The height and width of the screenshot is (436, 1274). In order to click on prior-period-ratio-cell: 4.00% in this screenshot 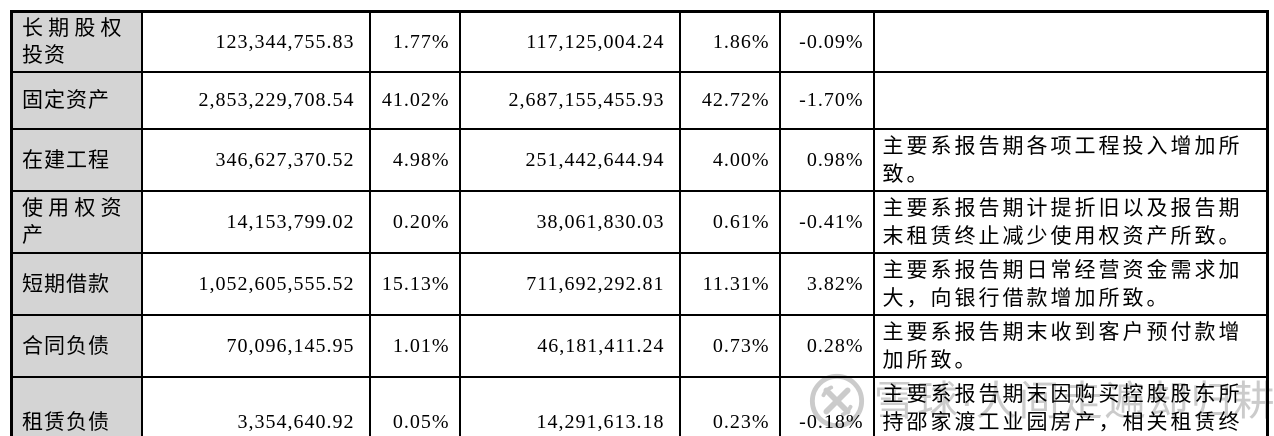, I will do `click(729, 160)`.